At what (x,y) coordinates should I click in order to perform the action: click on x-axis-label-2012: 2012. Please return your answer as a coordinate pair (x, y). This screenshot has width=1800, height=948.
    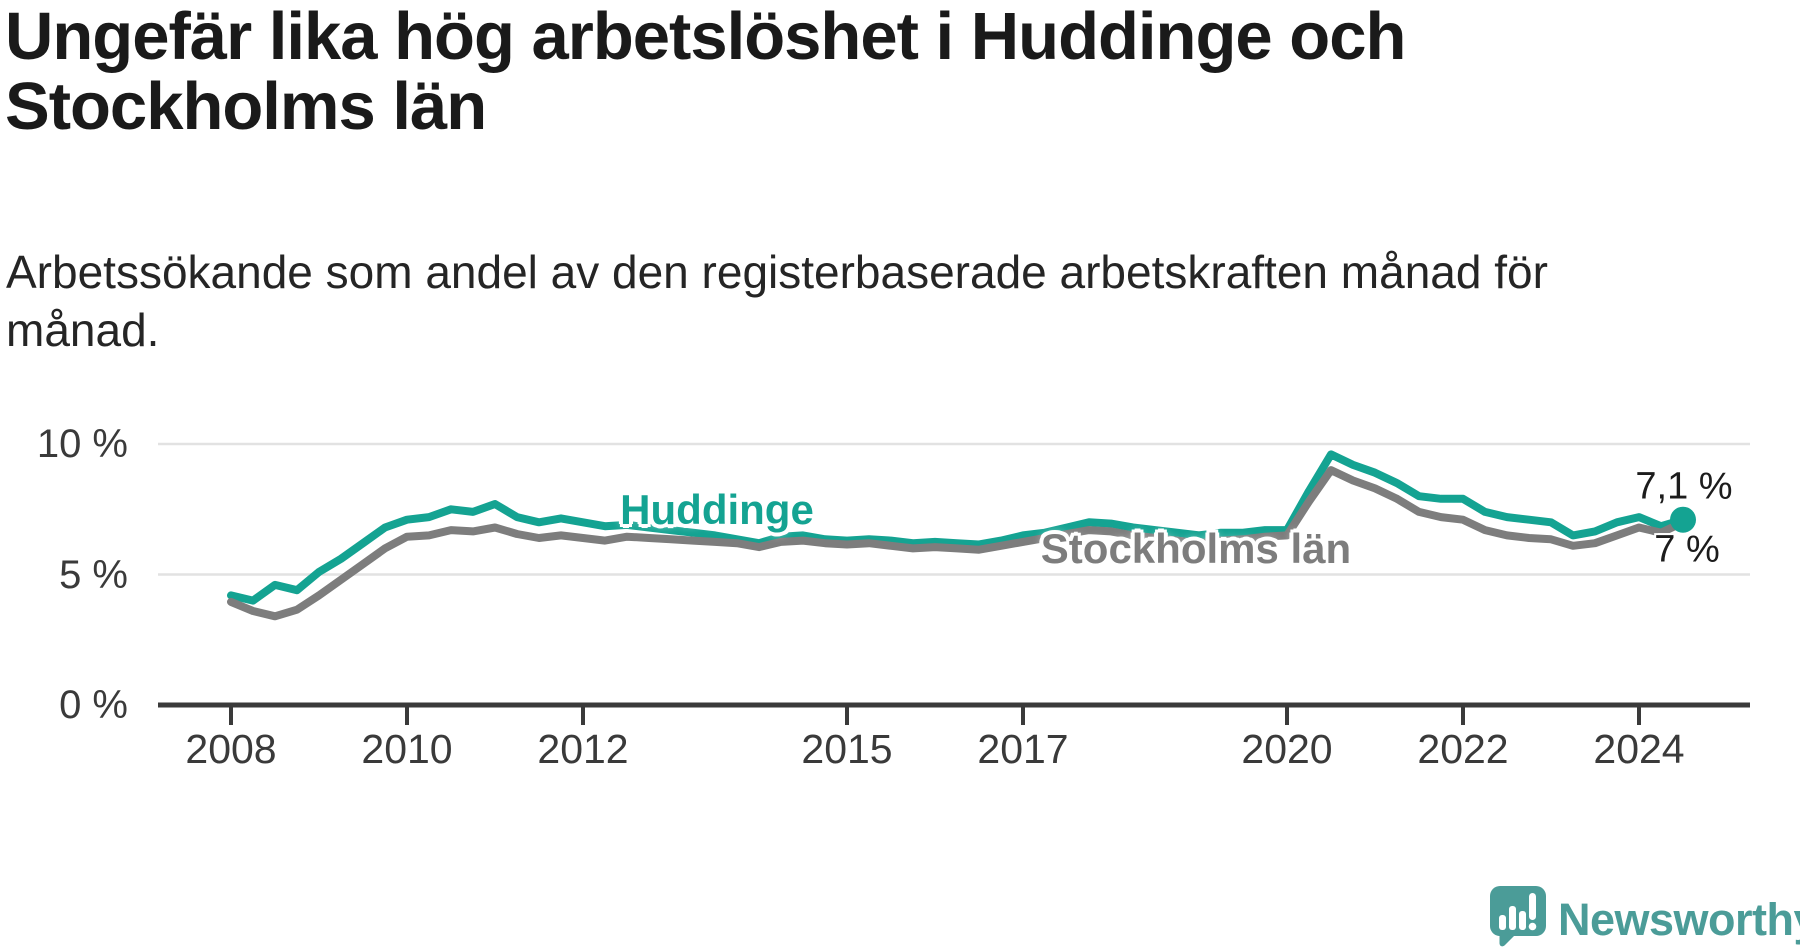
    Looking at the image, I should click on (583, 749).